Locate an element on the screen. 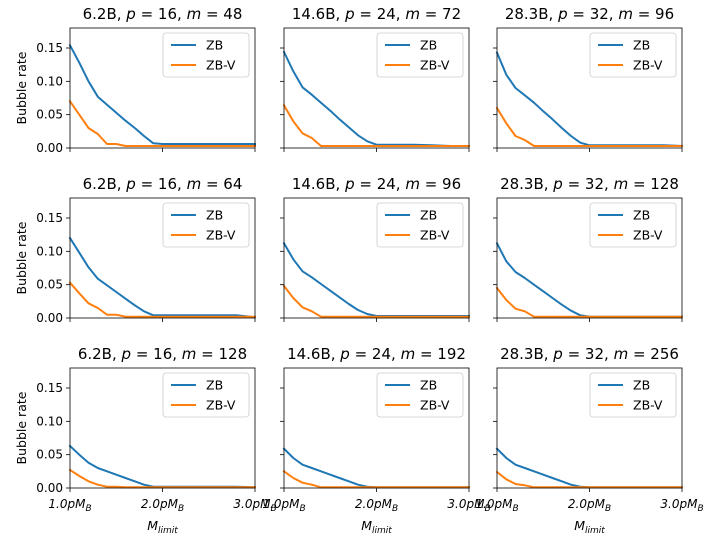 The image size is (723, 542). subplot-title: 14.6B, p = 24, m = 72 is located at coordinates (376, 14).